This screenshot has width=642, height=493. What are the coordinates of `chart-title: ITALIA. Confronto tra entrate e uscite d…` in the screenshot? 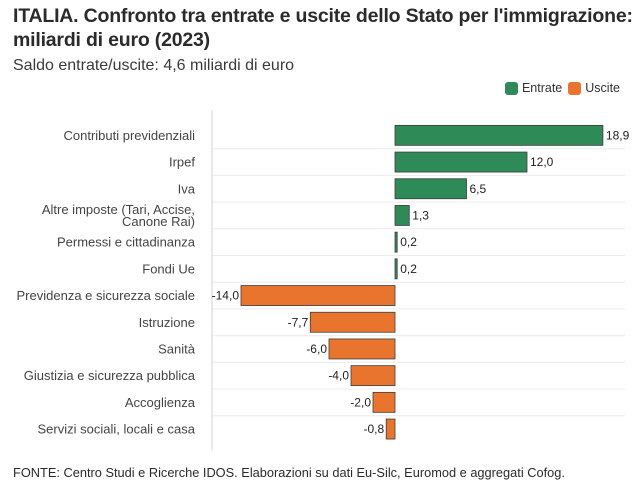 It's located at (323, 28).